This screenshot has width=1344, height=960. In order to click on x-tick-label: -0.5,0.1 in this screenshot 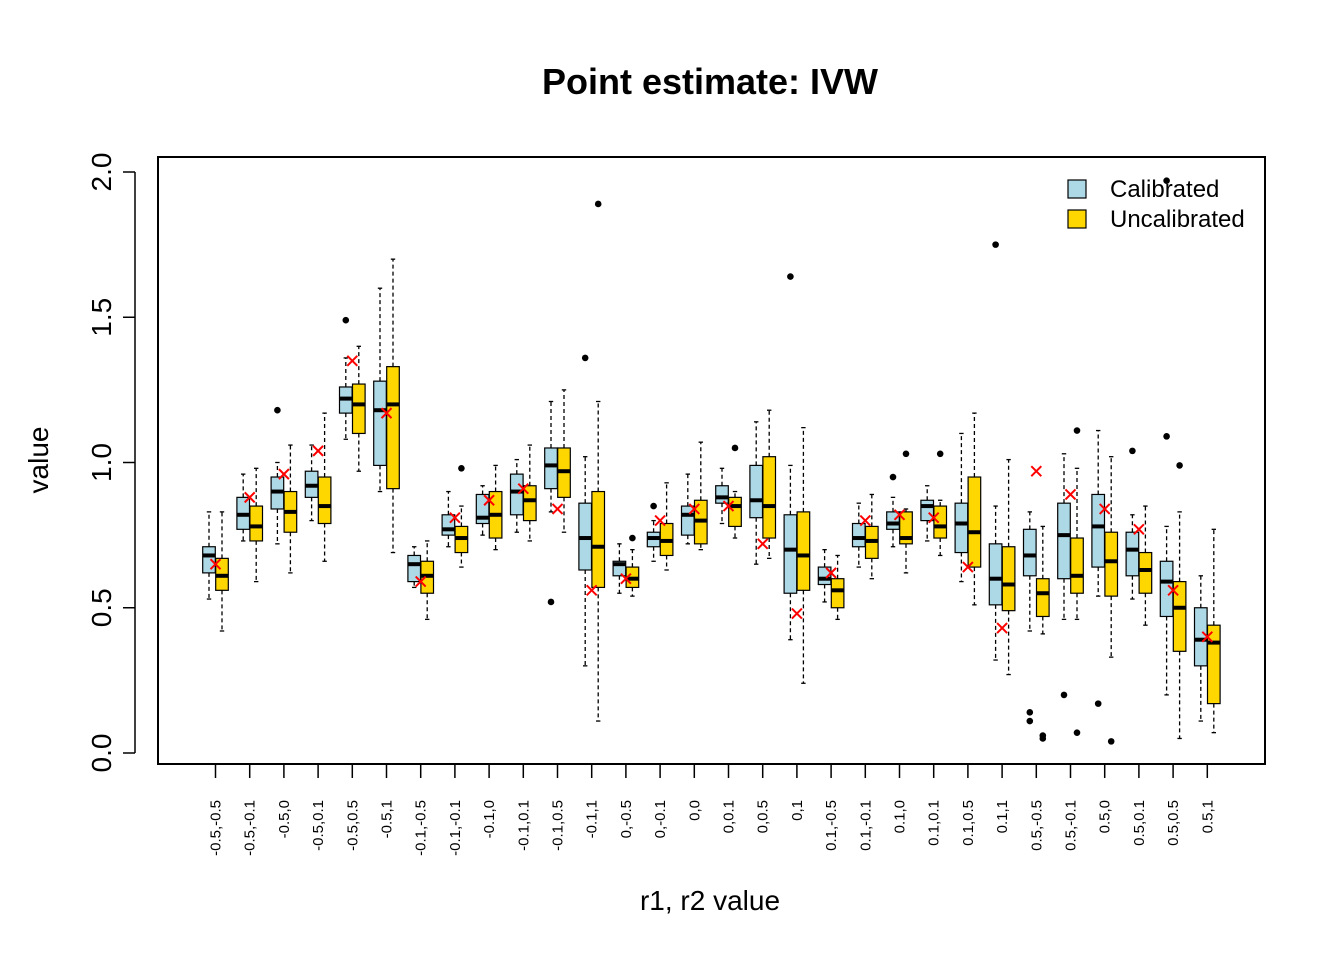, I will do `click(318, 825)`.